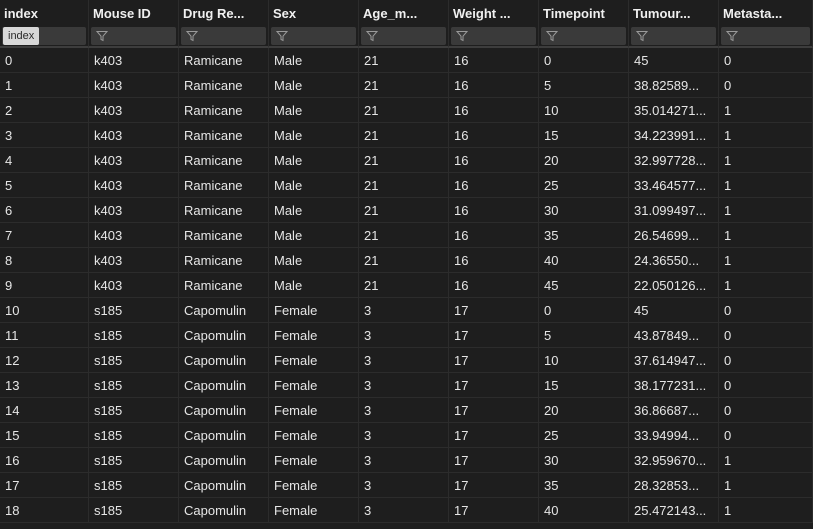  What do you see at coordinates (674, 310) in the screenshot?
I see `table-cell: 45` at bounding box center [674, 310].